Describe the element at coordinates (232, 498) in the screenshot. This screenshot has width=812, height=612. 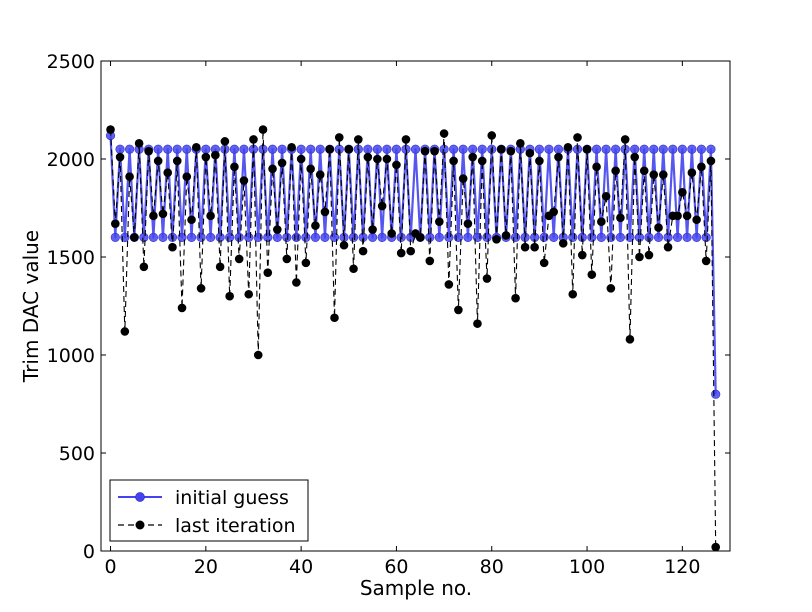
I see `legend-label-initial-guess: initial guess` at that location.